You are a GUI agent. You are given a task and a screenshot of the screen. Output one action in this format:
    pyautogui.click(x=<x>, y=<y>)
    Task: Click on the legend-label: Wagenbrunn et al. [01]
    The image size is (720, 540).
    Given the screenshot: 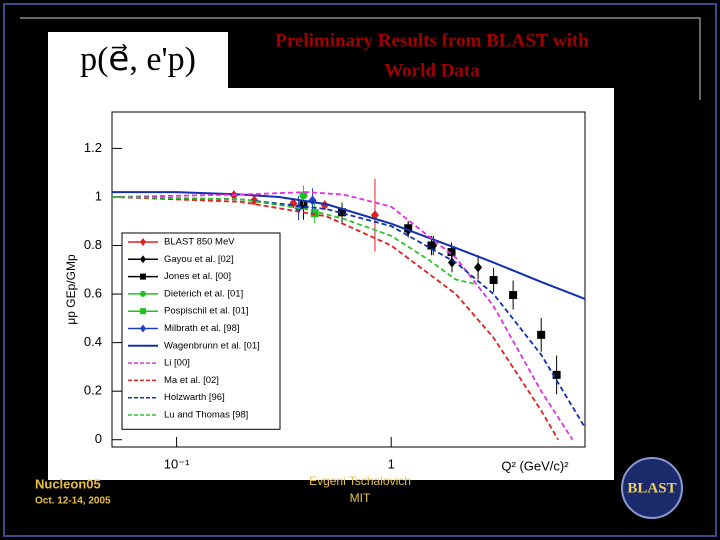 What is the action you would take?
    pyautogui.click(x=212, y=345)
    